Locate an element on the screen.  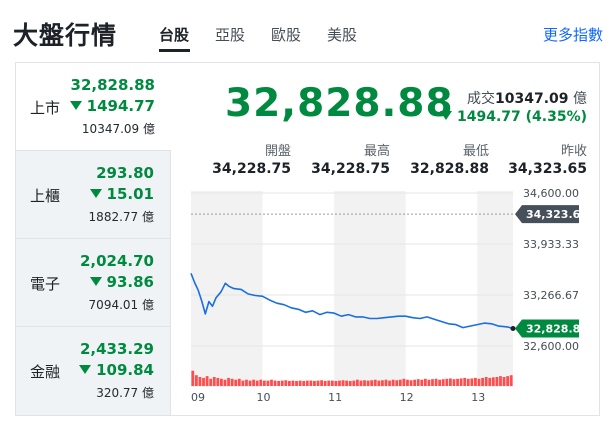
last-price-tag-text: 32,828.88 is located at coordinates (557, 328).